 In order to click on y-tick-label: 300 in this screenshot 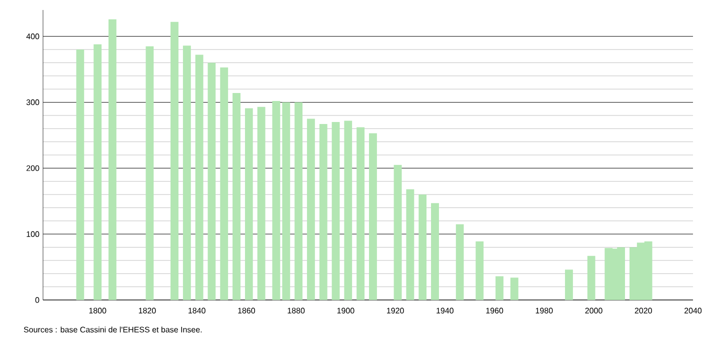, I will do `click(33, 102)`.